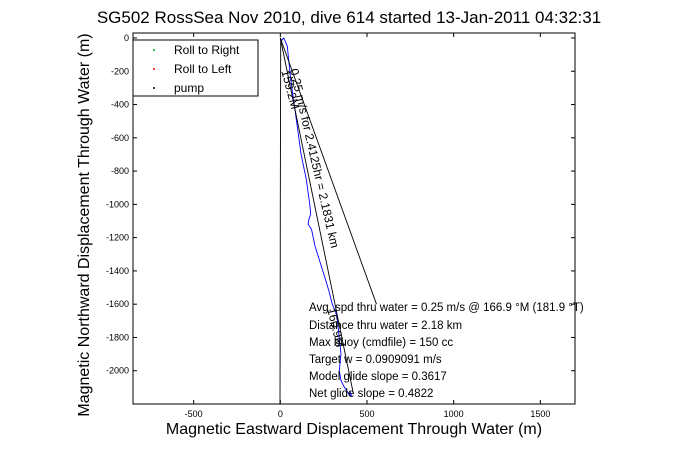 The image size is (681, 454). Describe the element at coordinates (117, 337) in the screenshot. I see `y-tick-label: -1800` at that location.